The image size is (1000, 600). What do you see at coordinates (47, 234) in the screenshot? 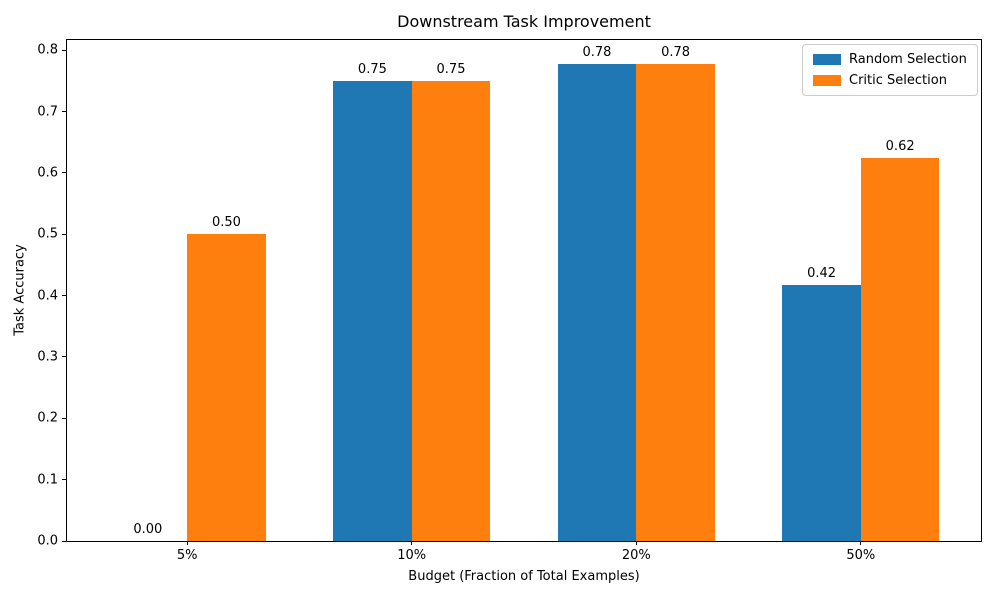
I see `y-tick-label: 0.5` at bounding box center [47, 234].